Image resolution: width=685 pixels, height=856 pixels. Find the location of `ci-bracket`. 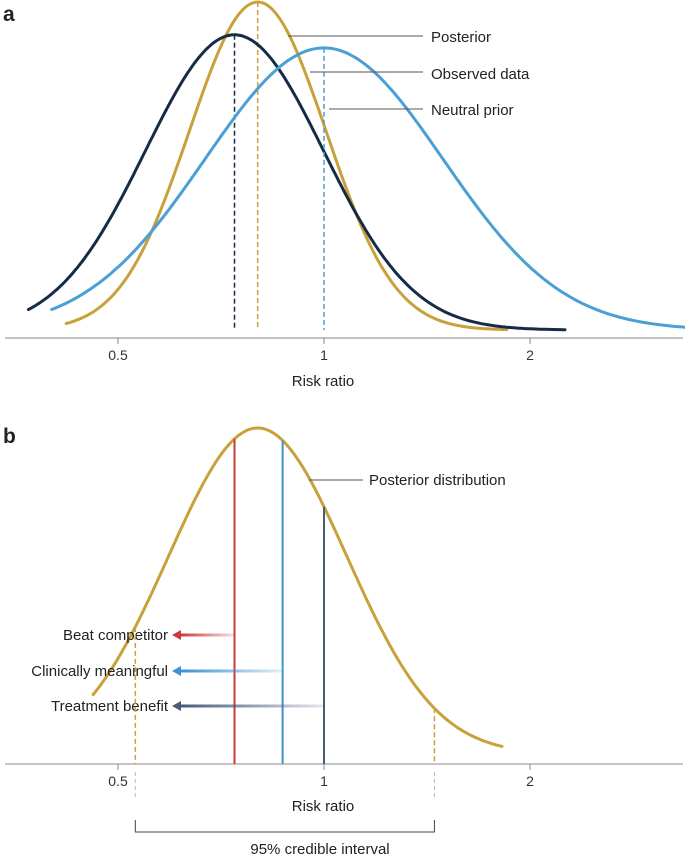

ci-bracket is located at coordinates (284, 826).